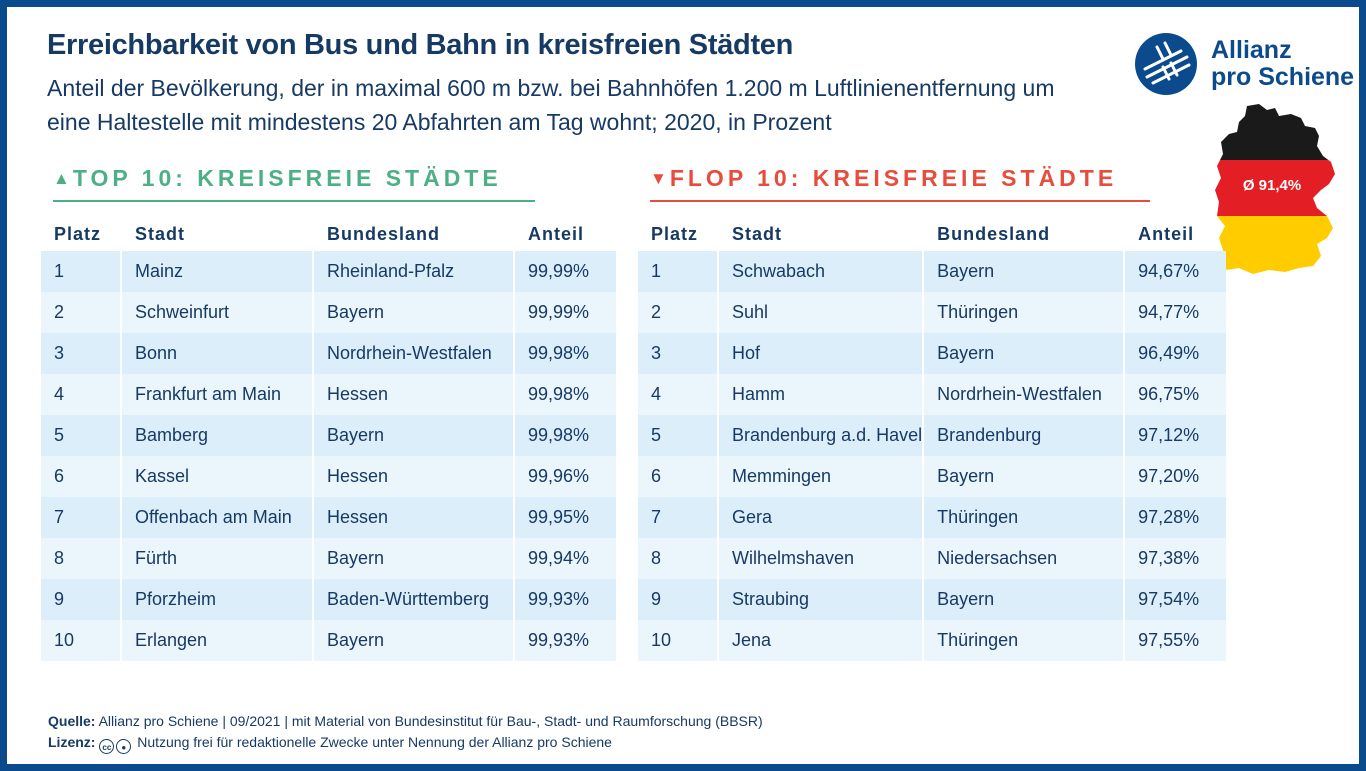  I want to click on cell-city: Mainz, so click(218, 271).